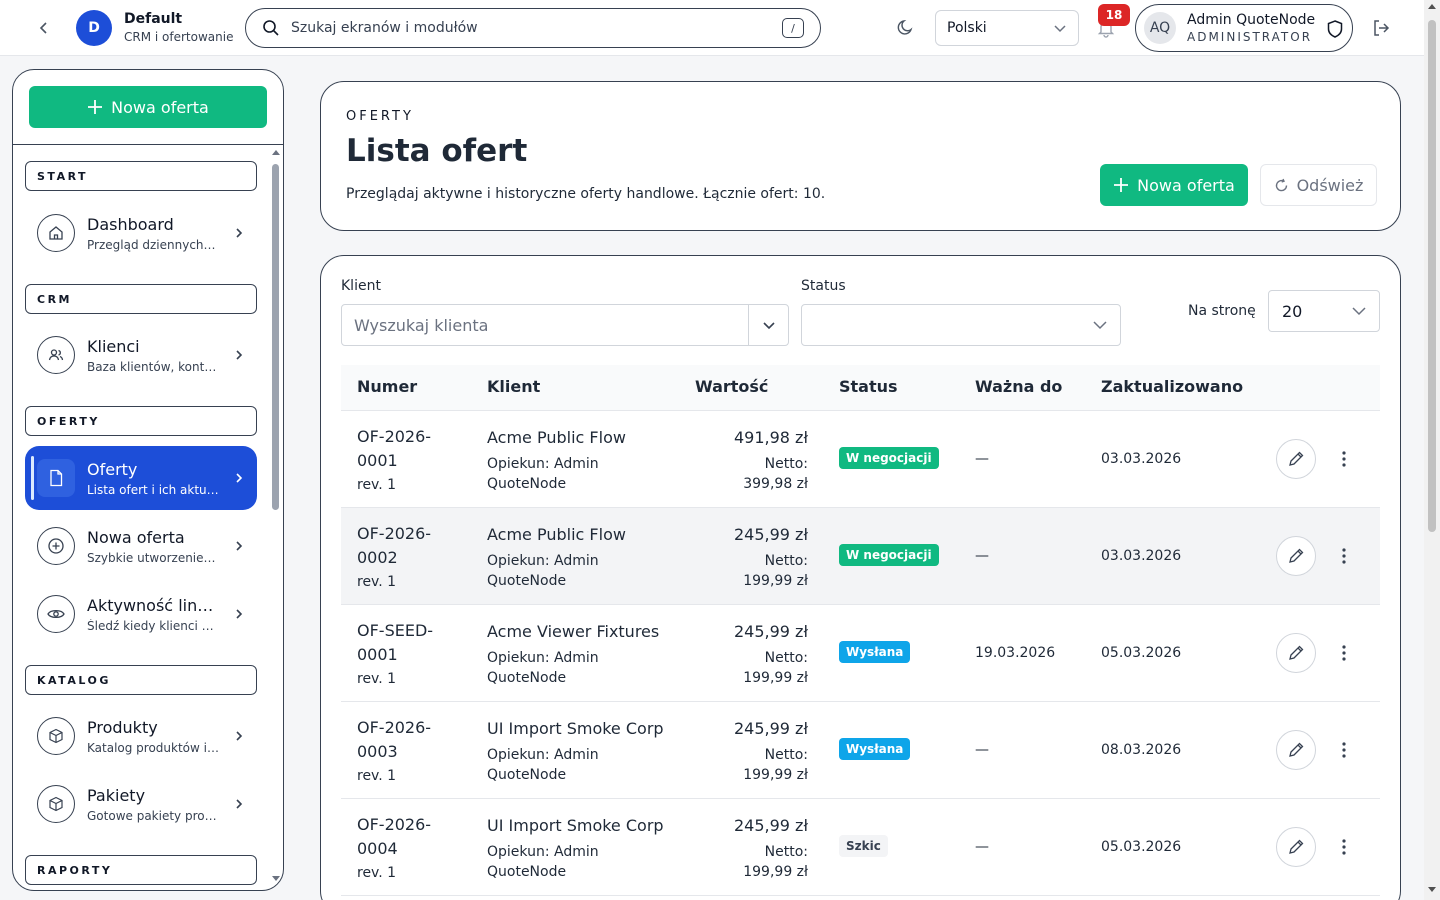  Describe the element at coordinates (56, 355) in the screenshot. I see `users-icon` at that location.